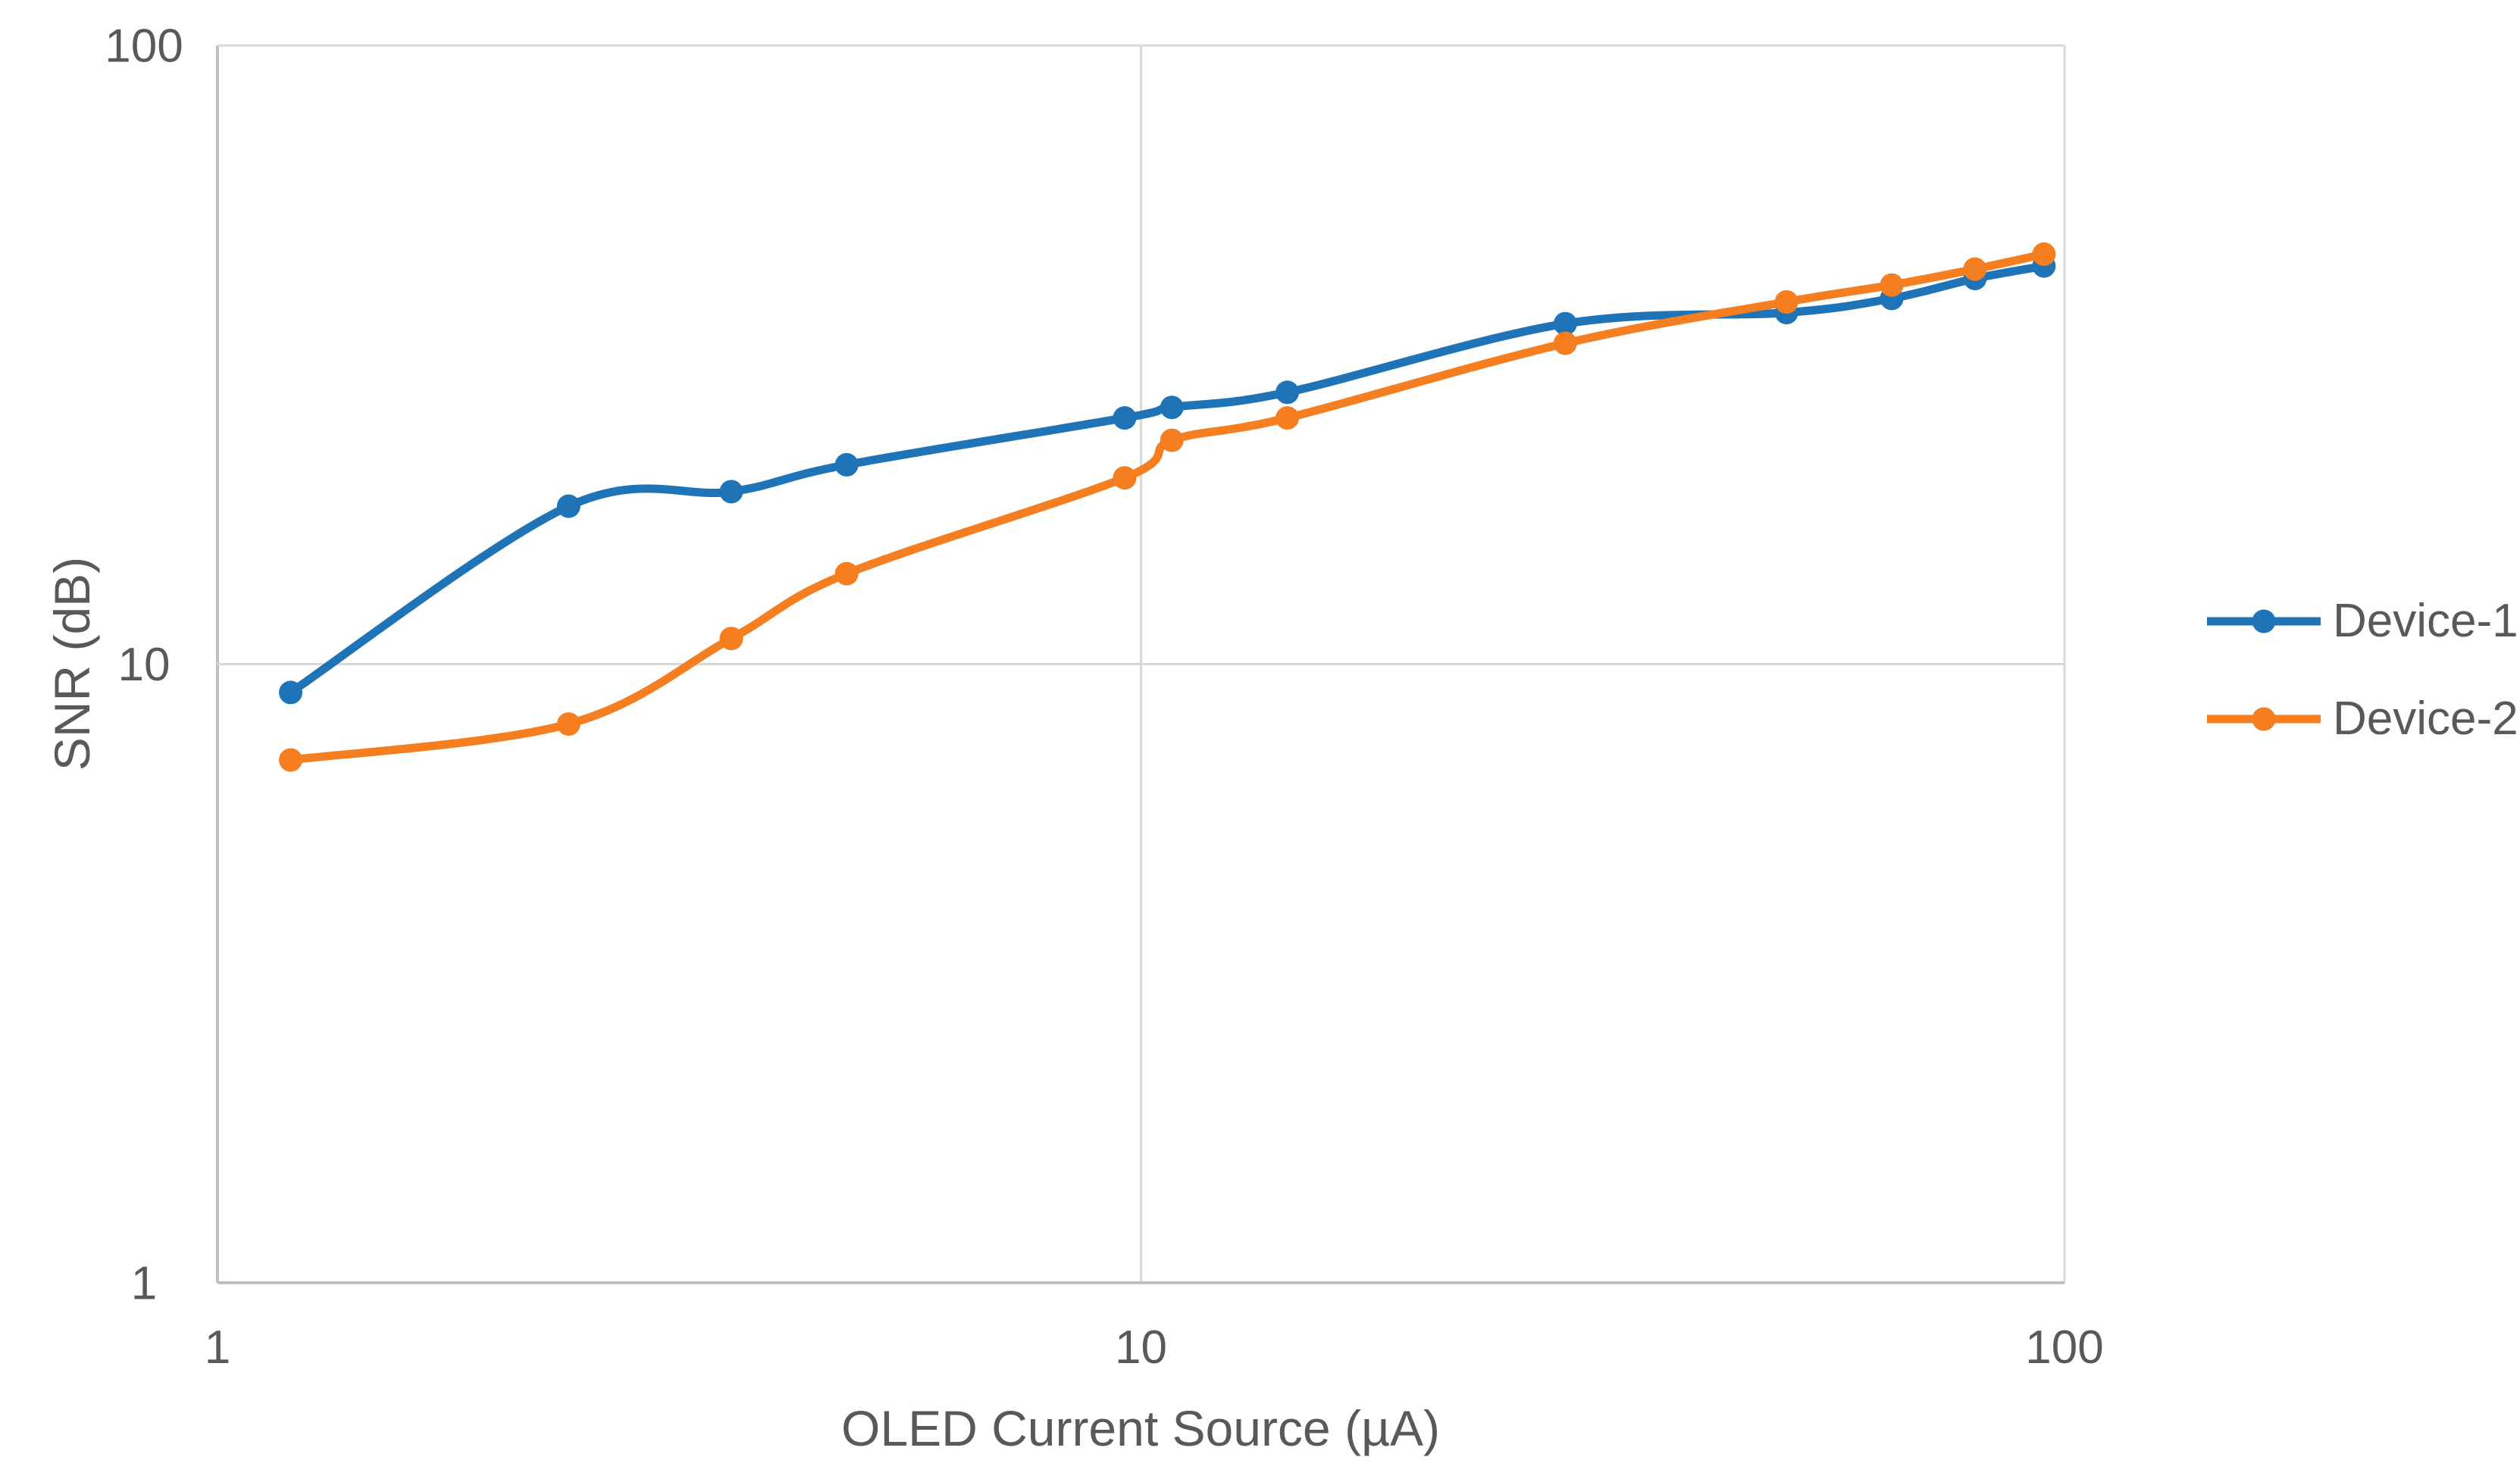 This screenshot has width=2520, height=1479. Describe the element at coordinates (1287, 392) in the screenshot. I see `data-point-device-1-14.4` at that location.